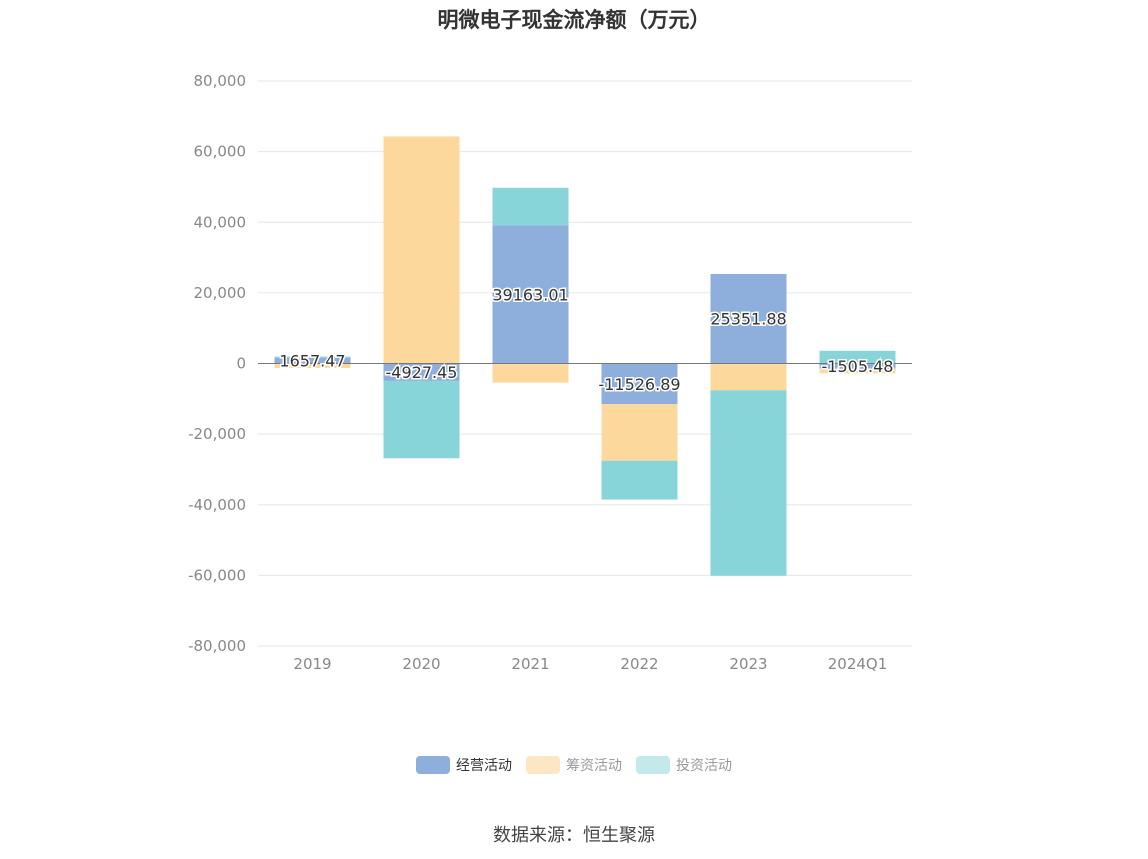 This screenshot has width=1148, height=859. I want to click on bar-operating-2021, so click(530, 294).